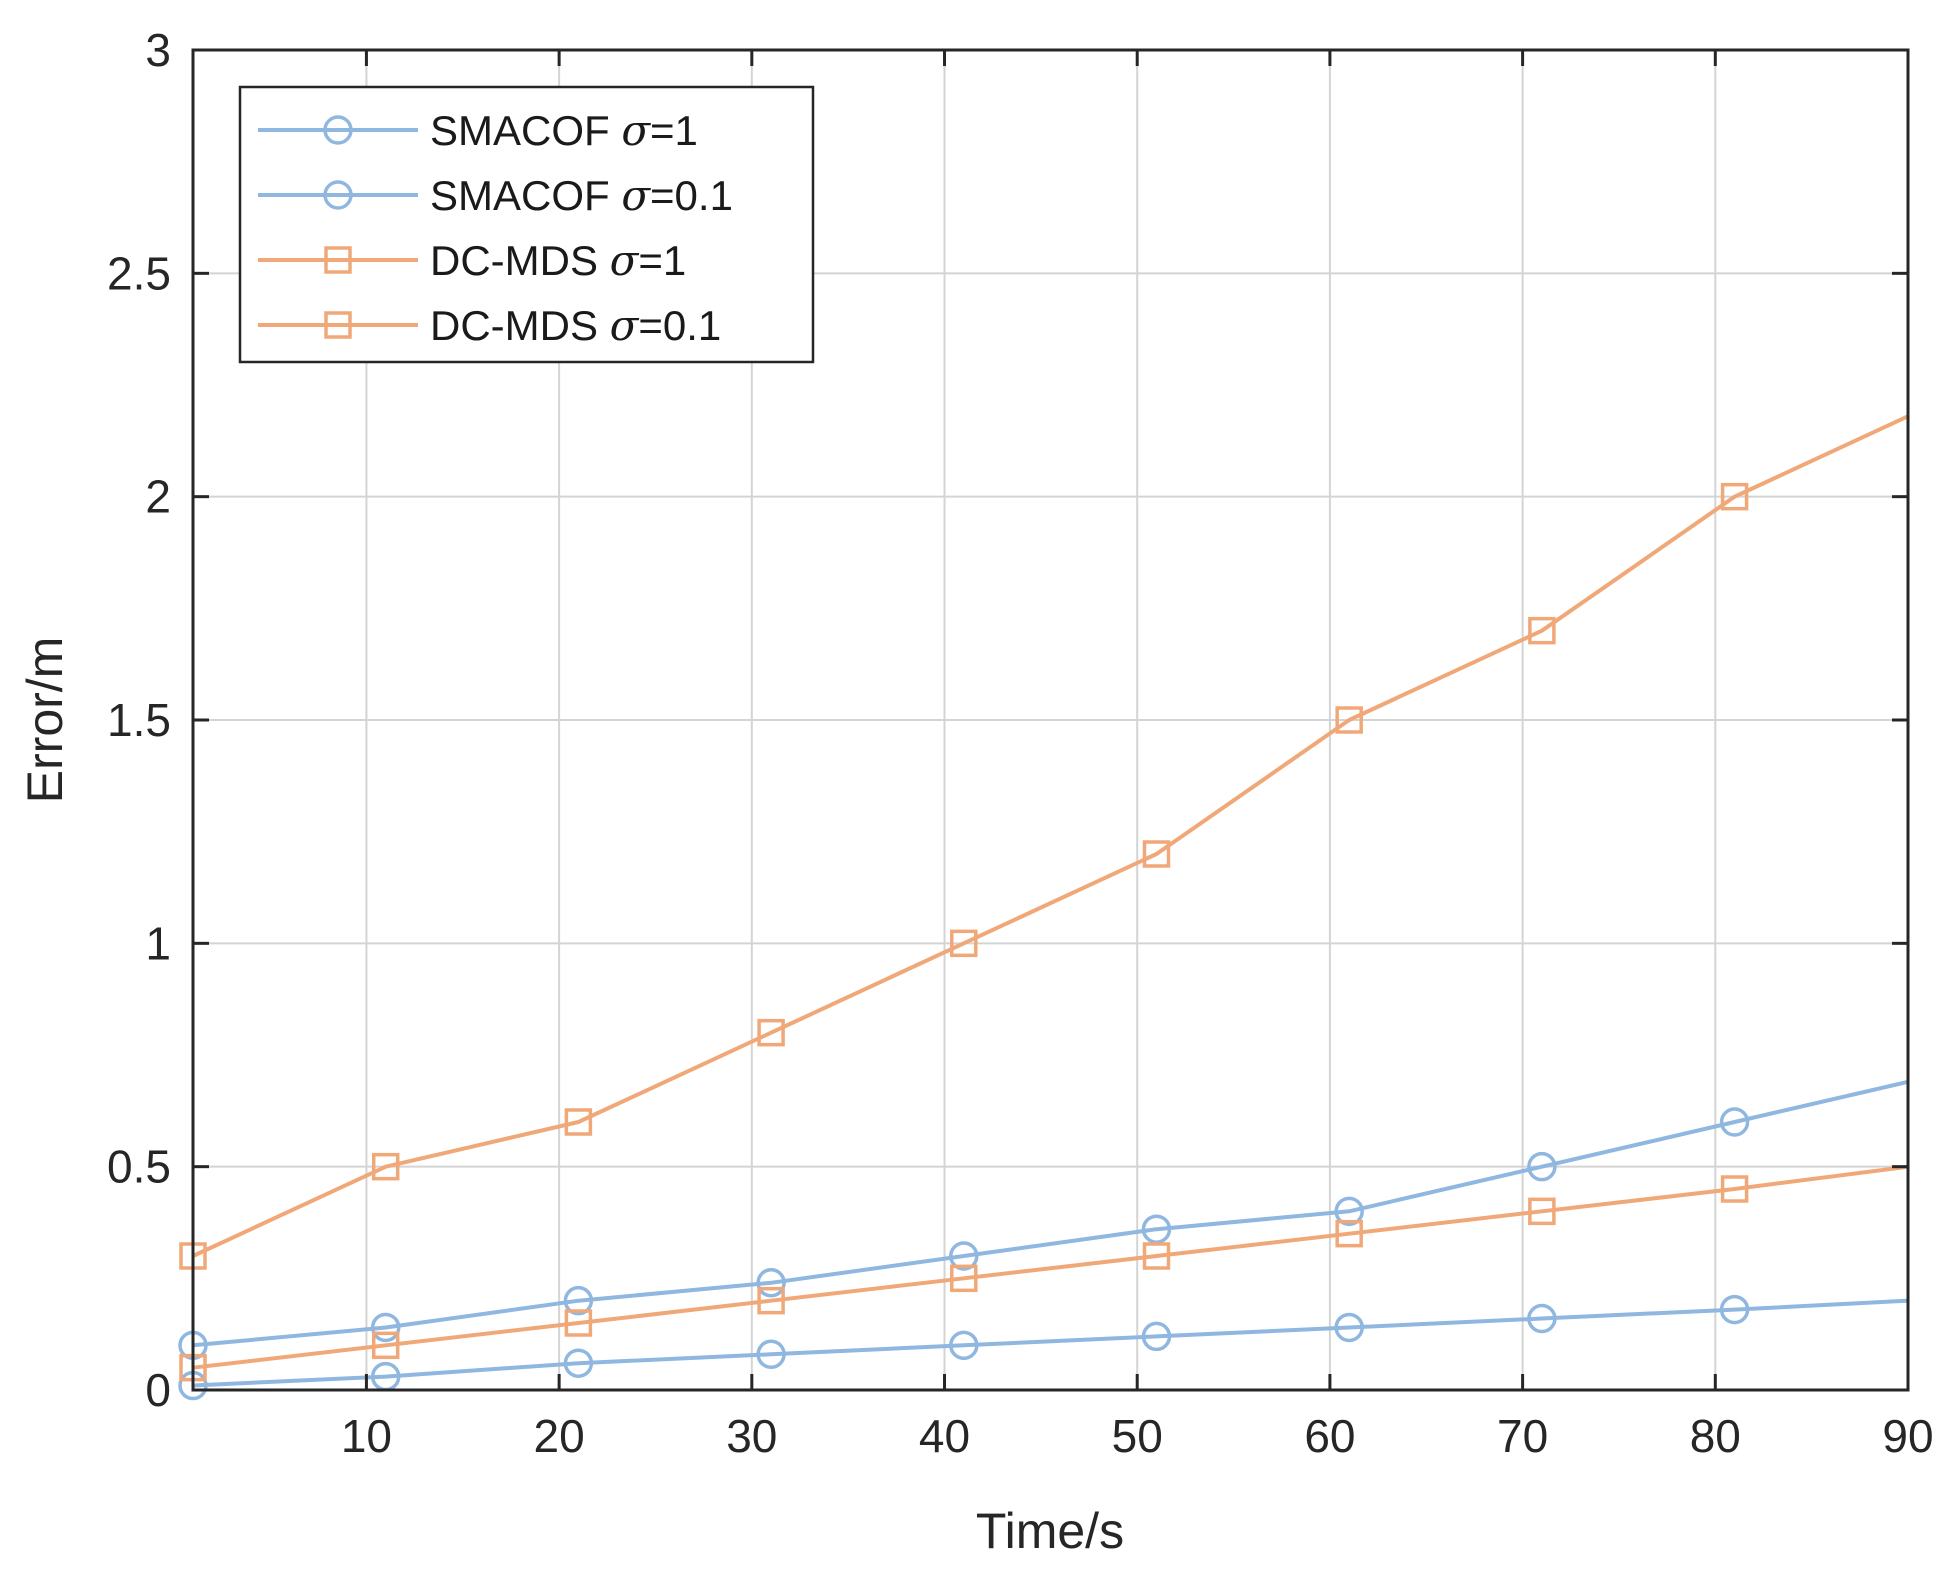 The image size is (1958, 1582). Describe the element at coordinates (1050, 1531) in the screenshot. I see `x-axis-title: Time/s` at that location.